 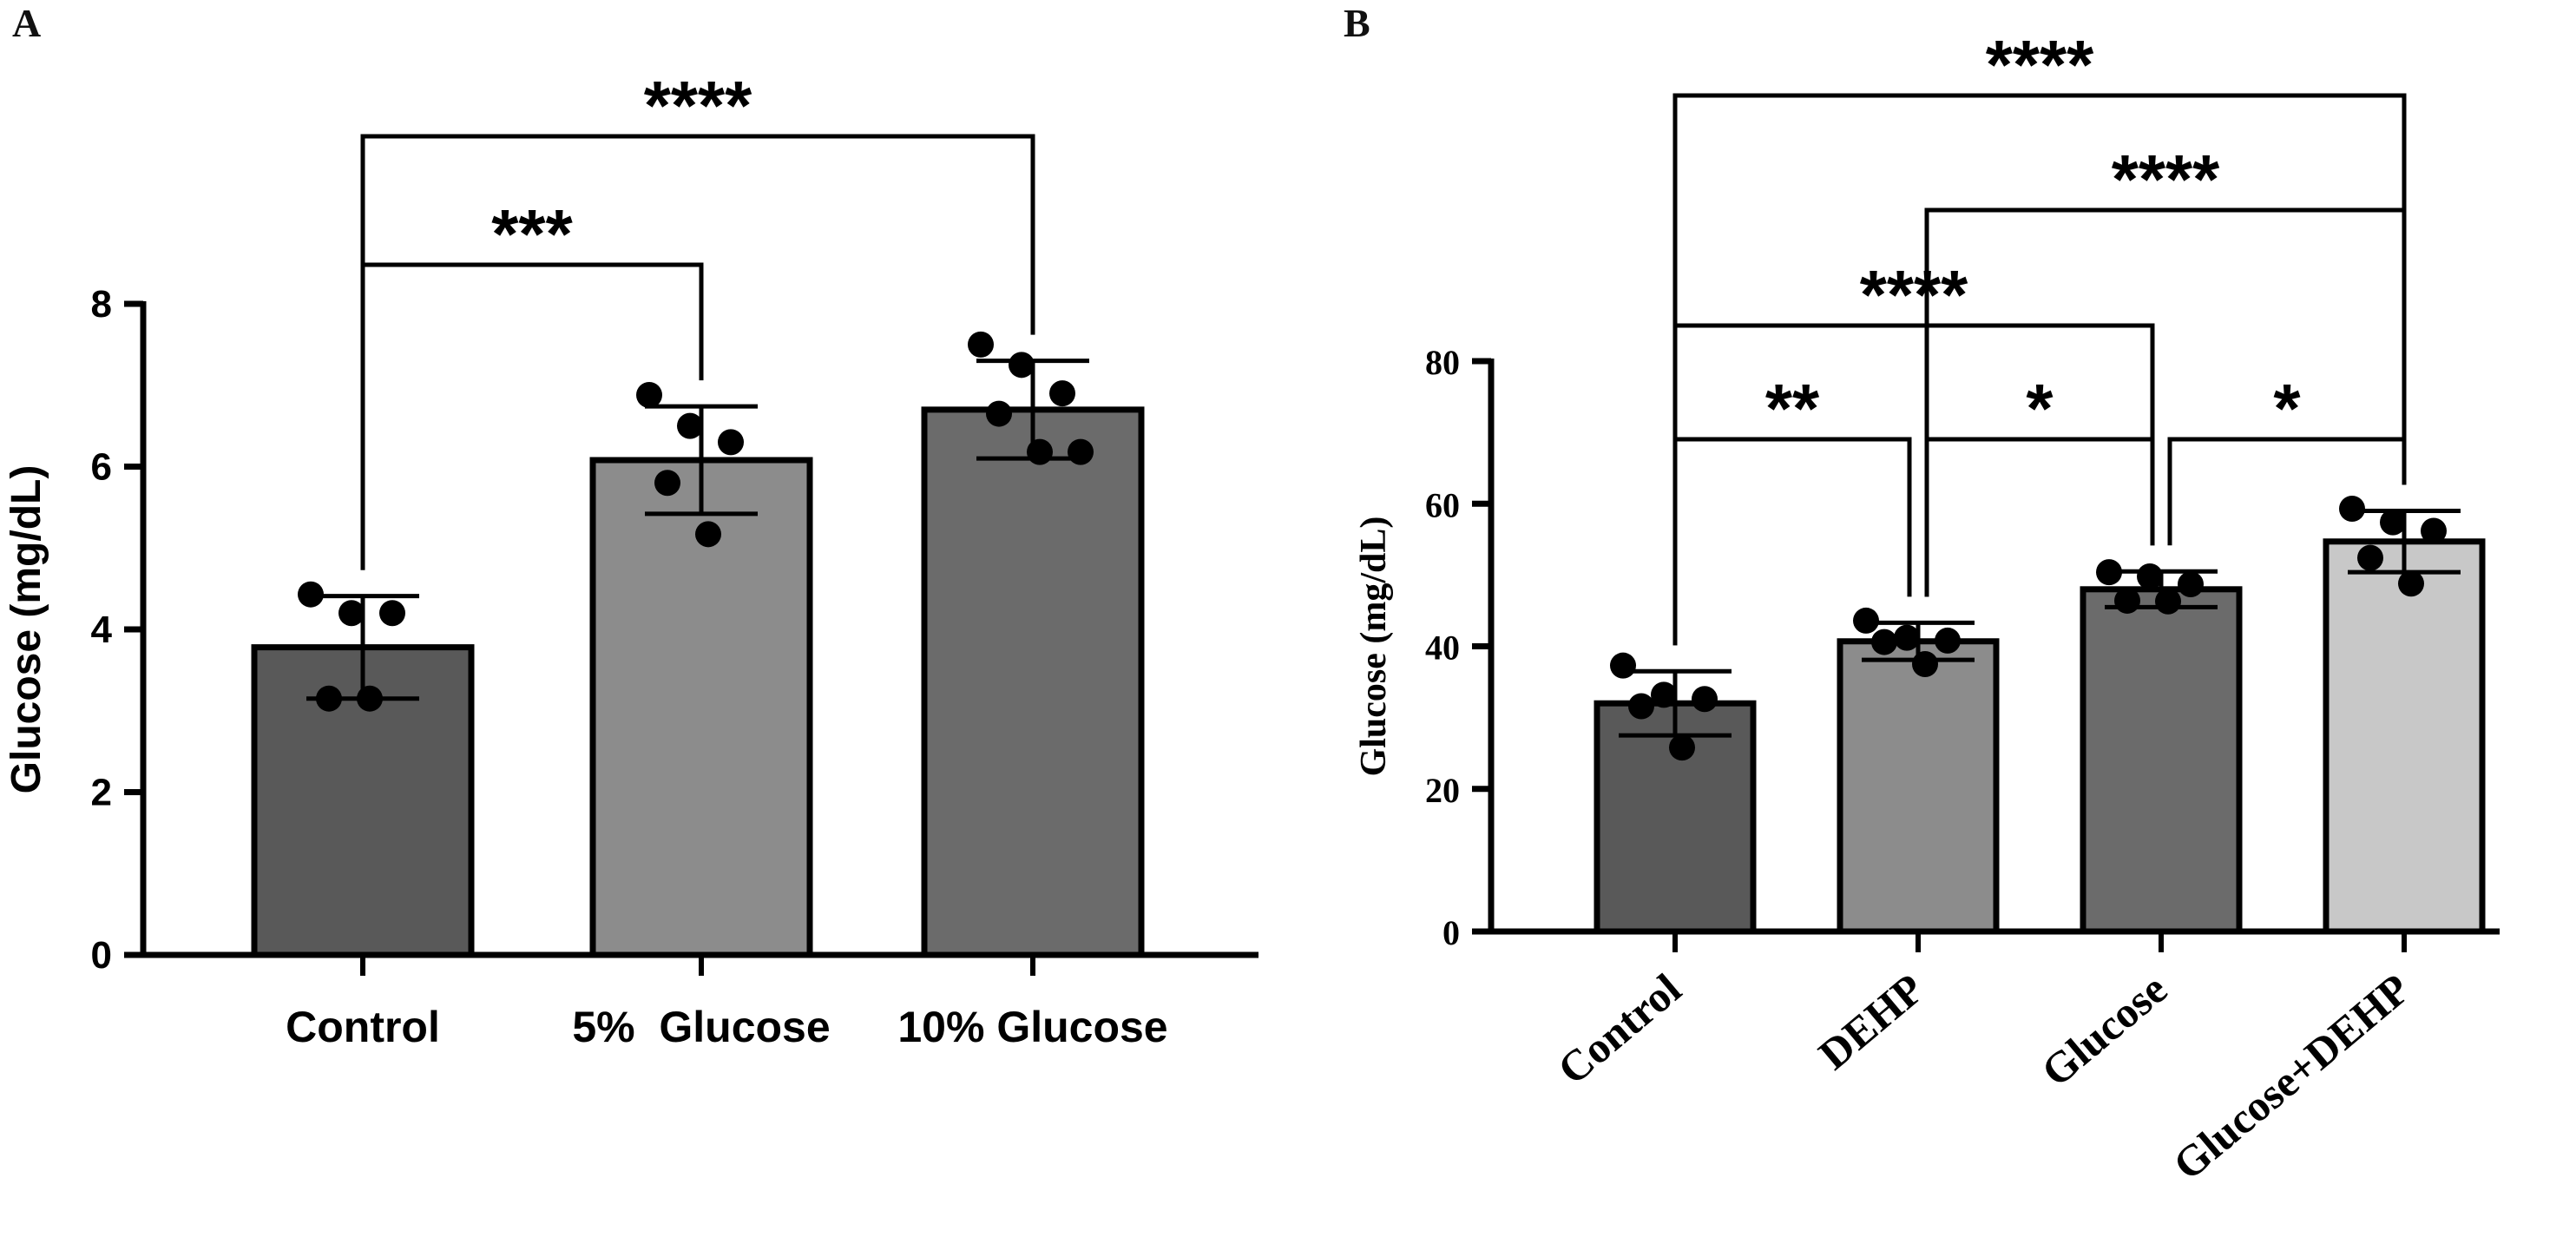 What do you see at coordinates (1374, 647) in the screenshot?
I see `panel-b-y-axis-label: Glucose (mg/dL)` at bounding box center [1374, 647].